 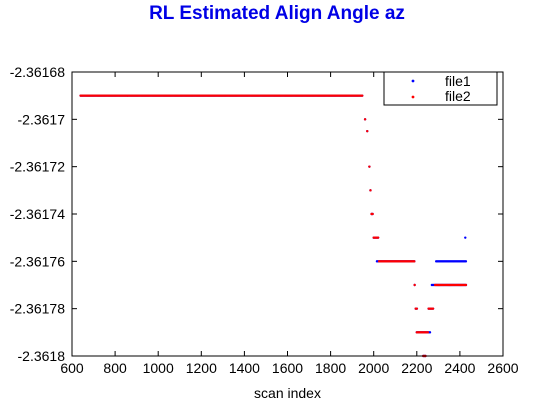 I want to click on legend: file1 file2, so click(x=440, y=88).